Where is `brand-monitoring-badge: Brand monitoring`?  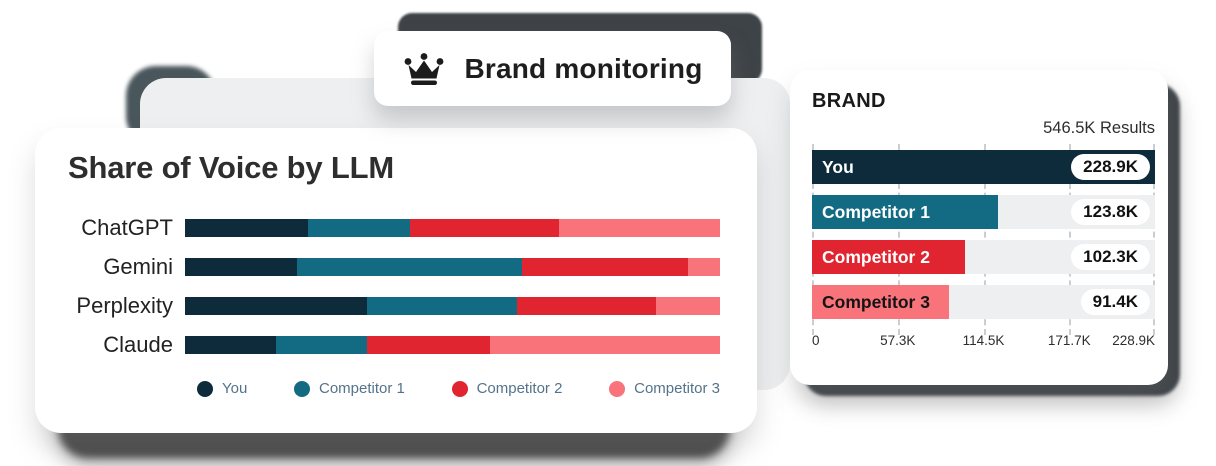
brand-monitoring-badge: Brand monitoring is located at coordinates (552, 68).